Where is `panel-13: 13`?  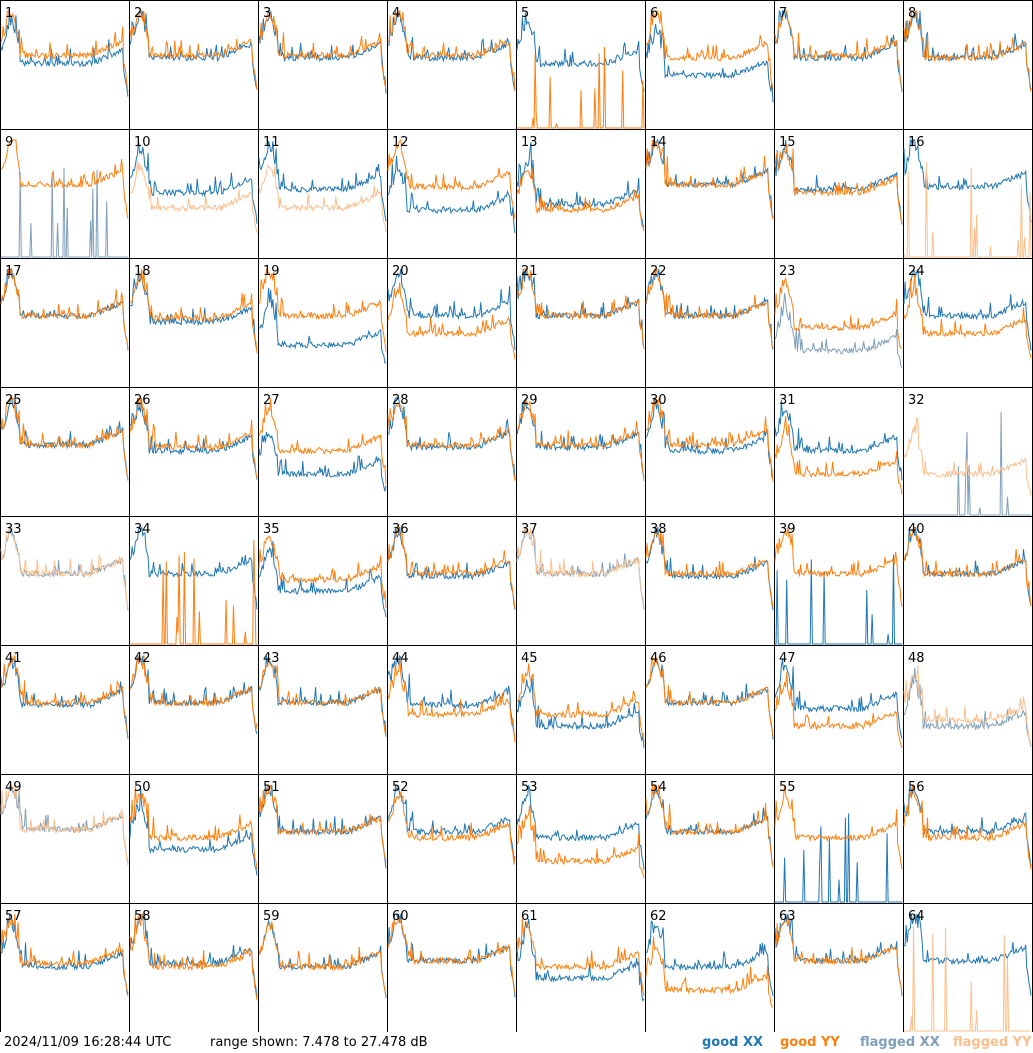
panel-13: 13 is located at coordinates (581, 194).